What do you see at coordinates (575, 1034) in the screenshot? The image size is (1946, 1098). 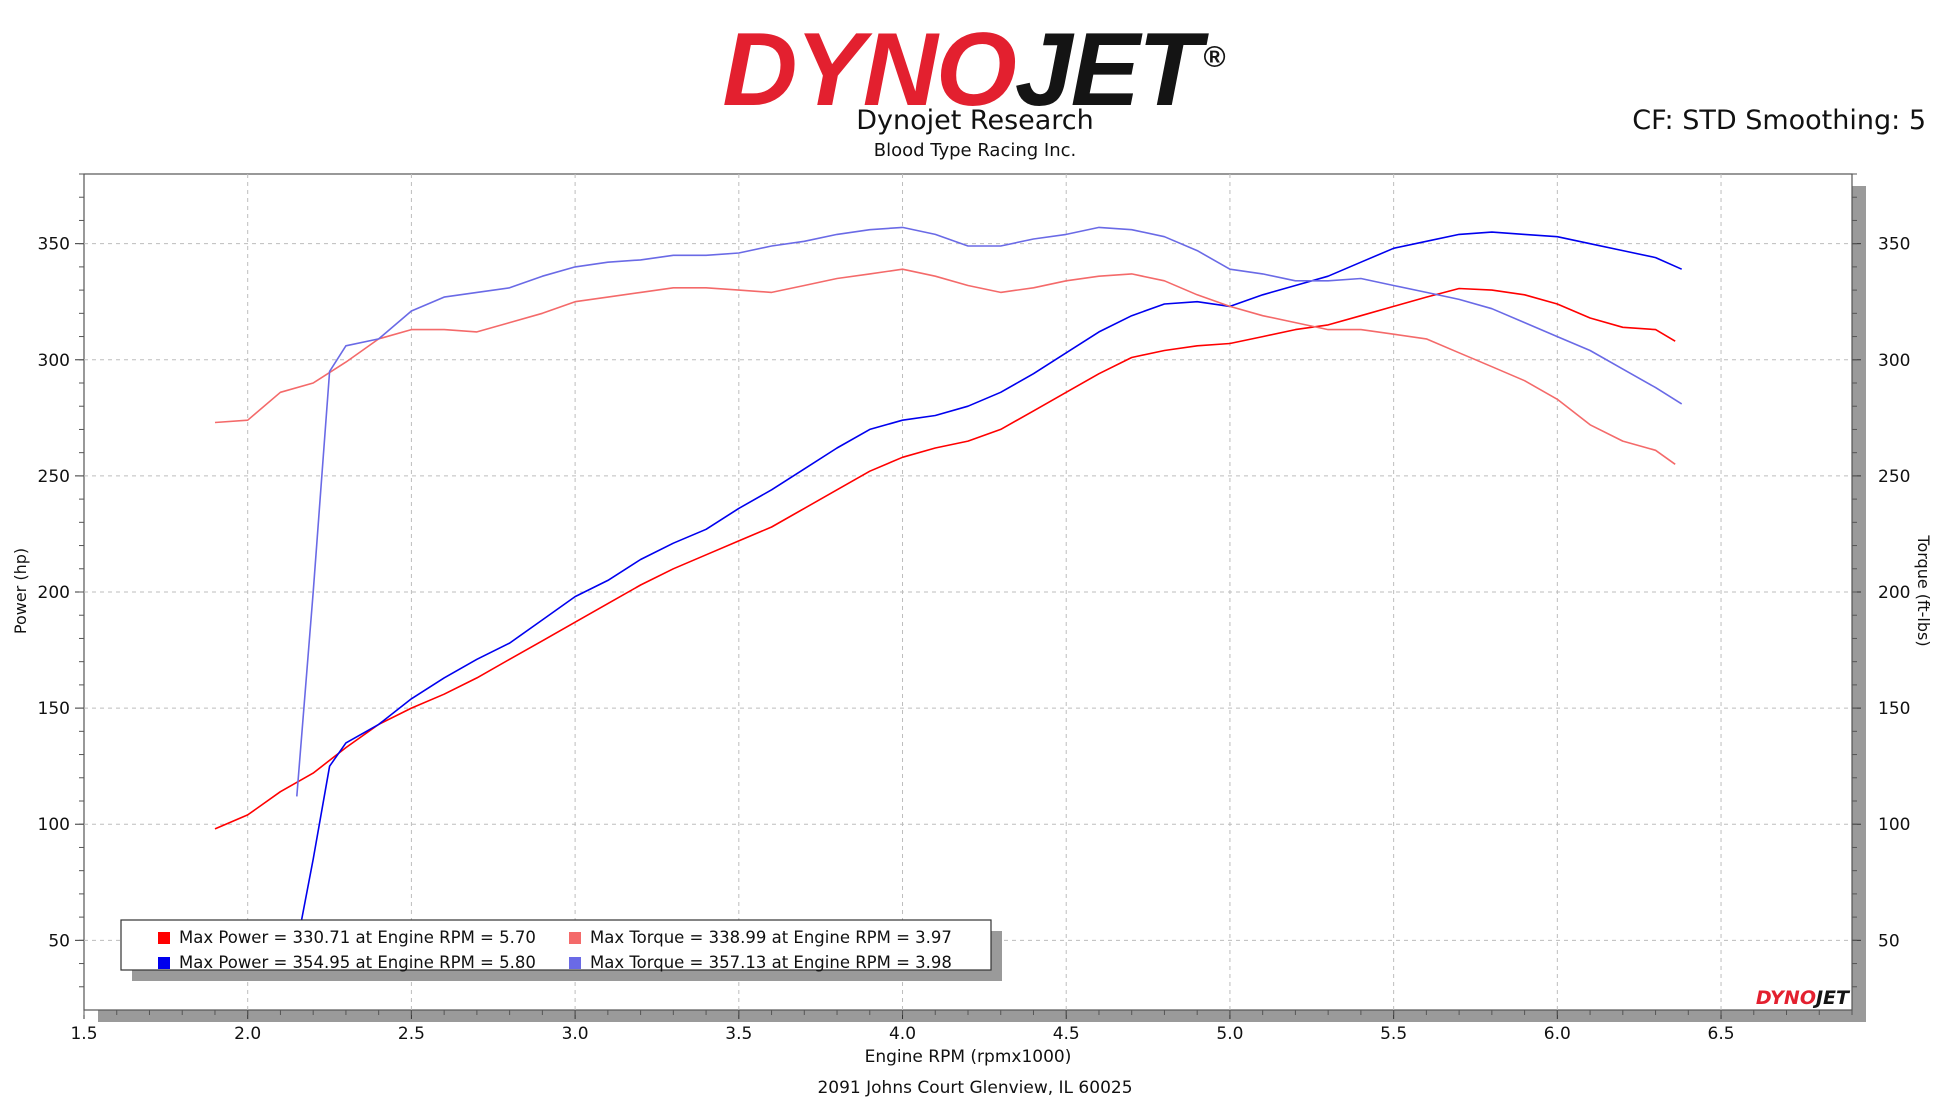 I see `x-tick-label: 3.0` at bounding box center [575, 1034].